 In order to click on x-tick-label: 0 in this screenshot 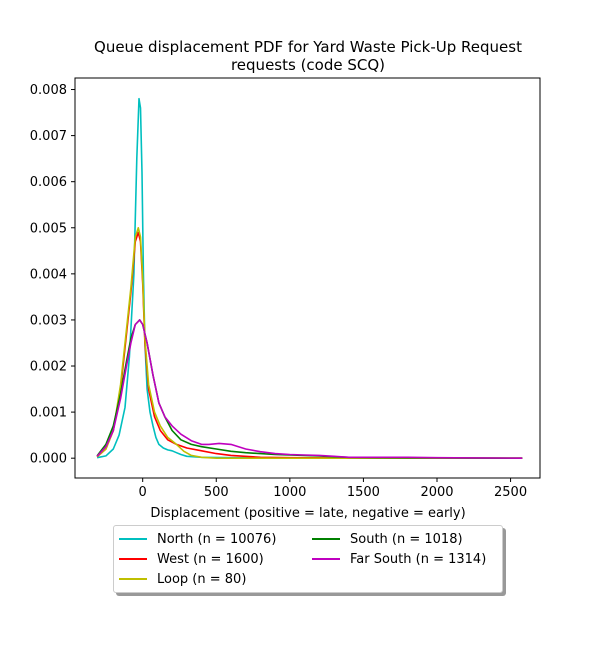, I will do `click(143, 492)`.